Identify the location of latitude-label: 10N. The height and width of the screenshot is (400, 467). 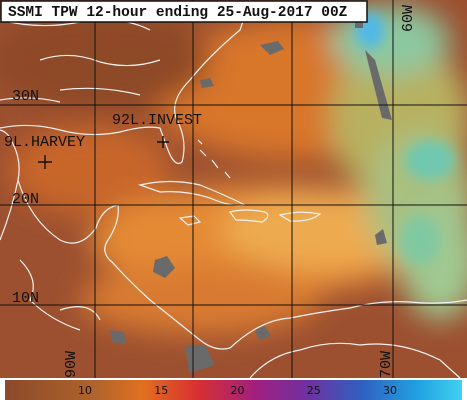
(25, 298).